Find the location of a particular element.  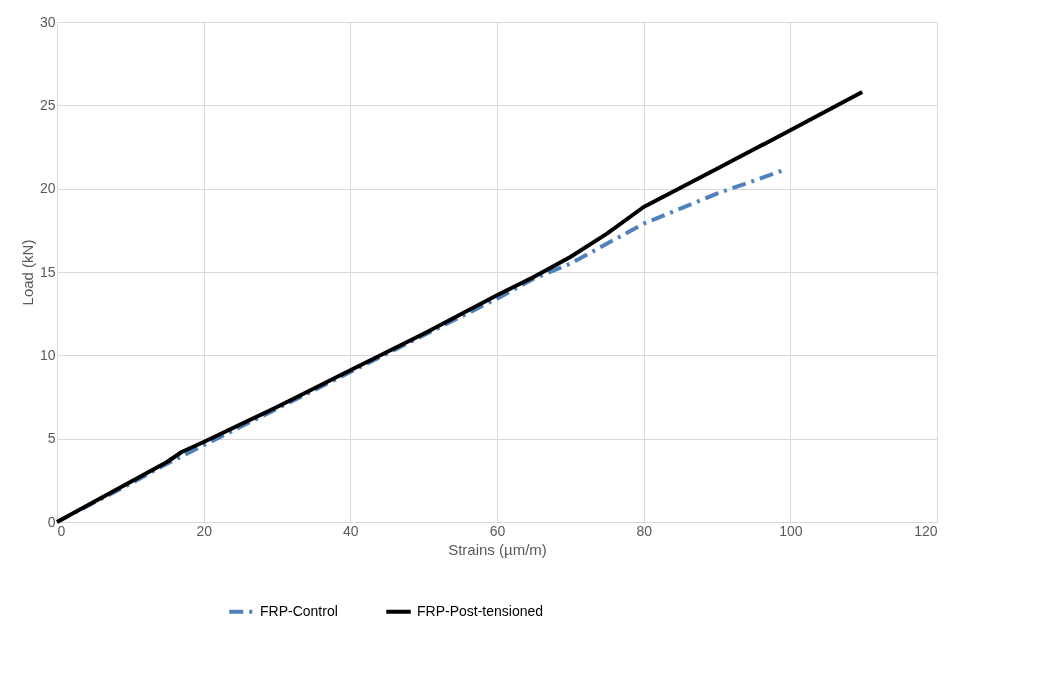

x-tick-label: 120 is located at coordinates (926, 530).